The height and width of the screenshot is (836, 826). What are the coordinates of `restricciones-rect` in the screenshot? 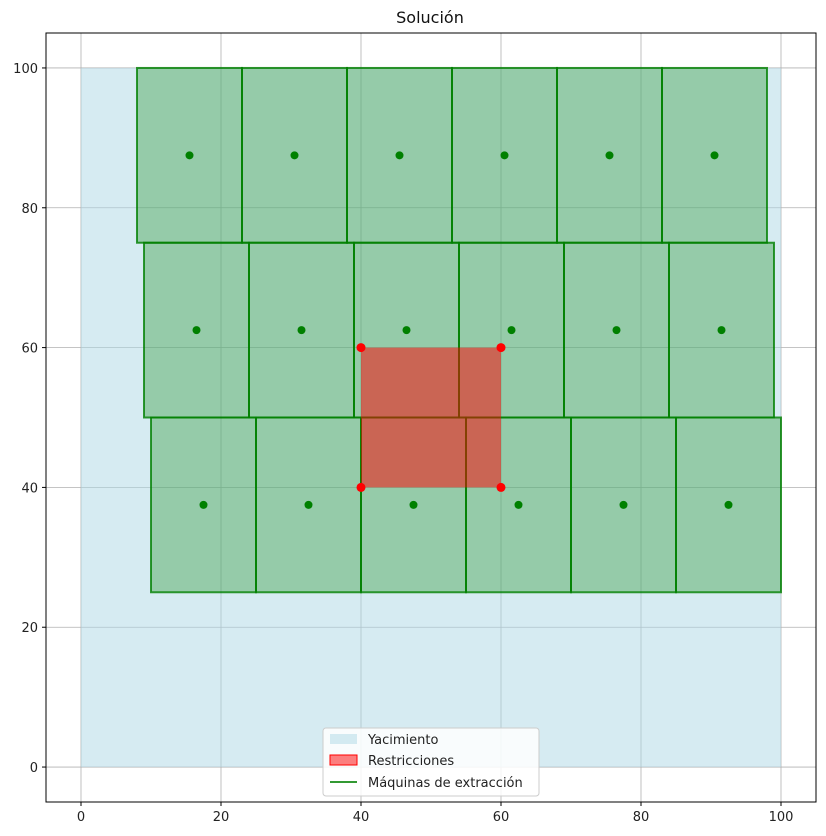 It's located at (431, 417).